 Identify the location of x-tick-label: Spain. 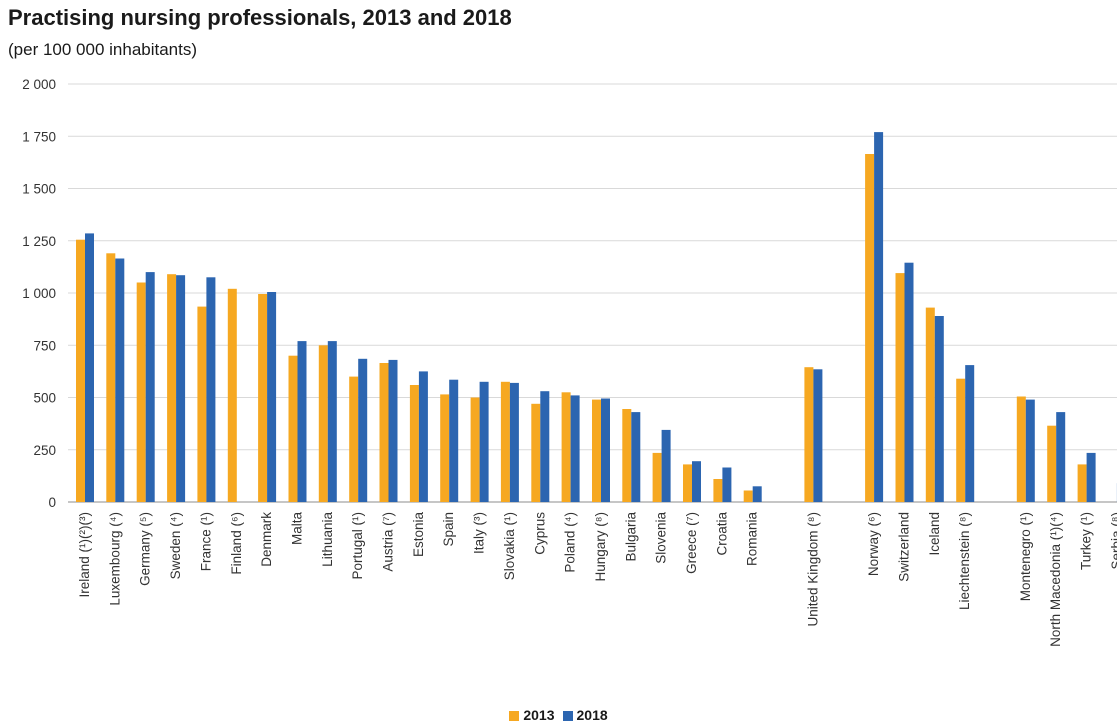
(448, 529).